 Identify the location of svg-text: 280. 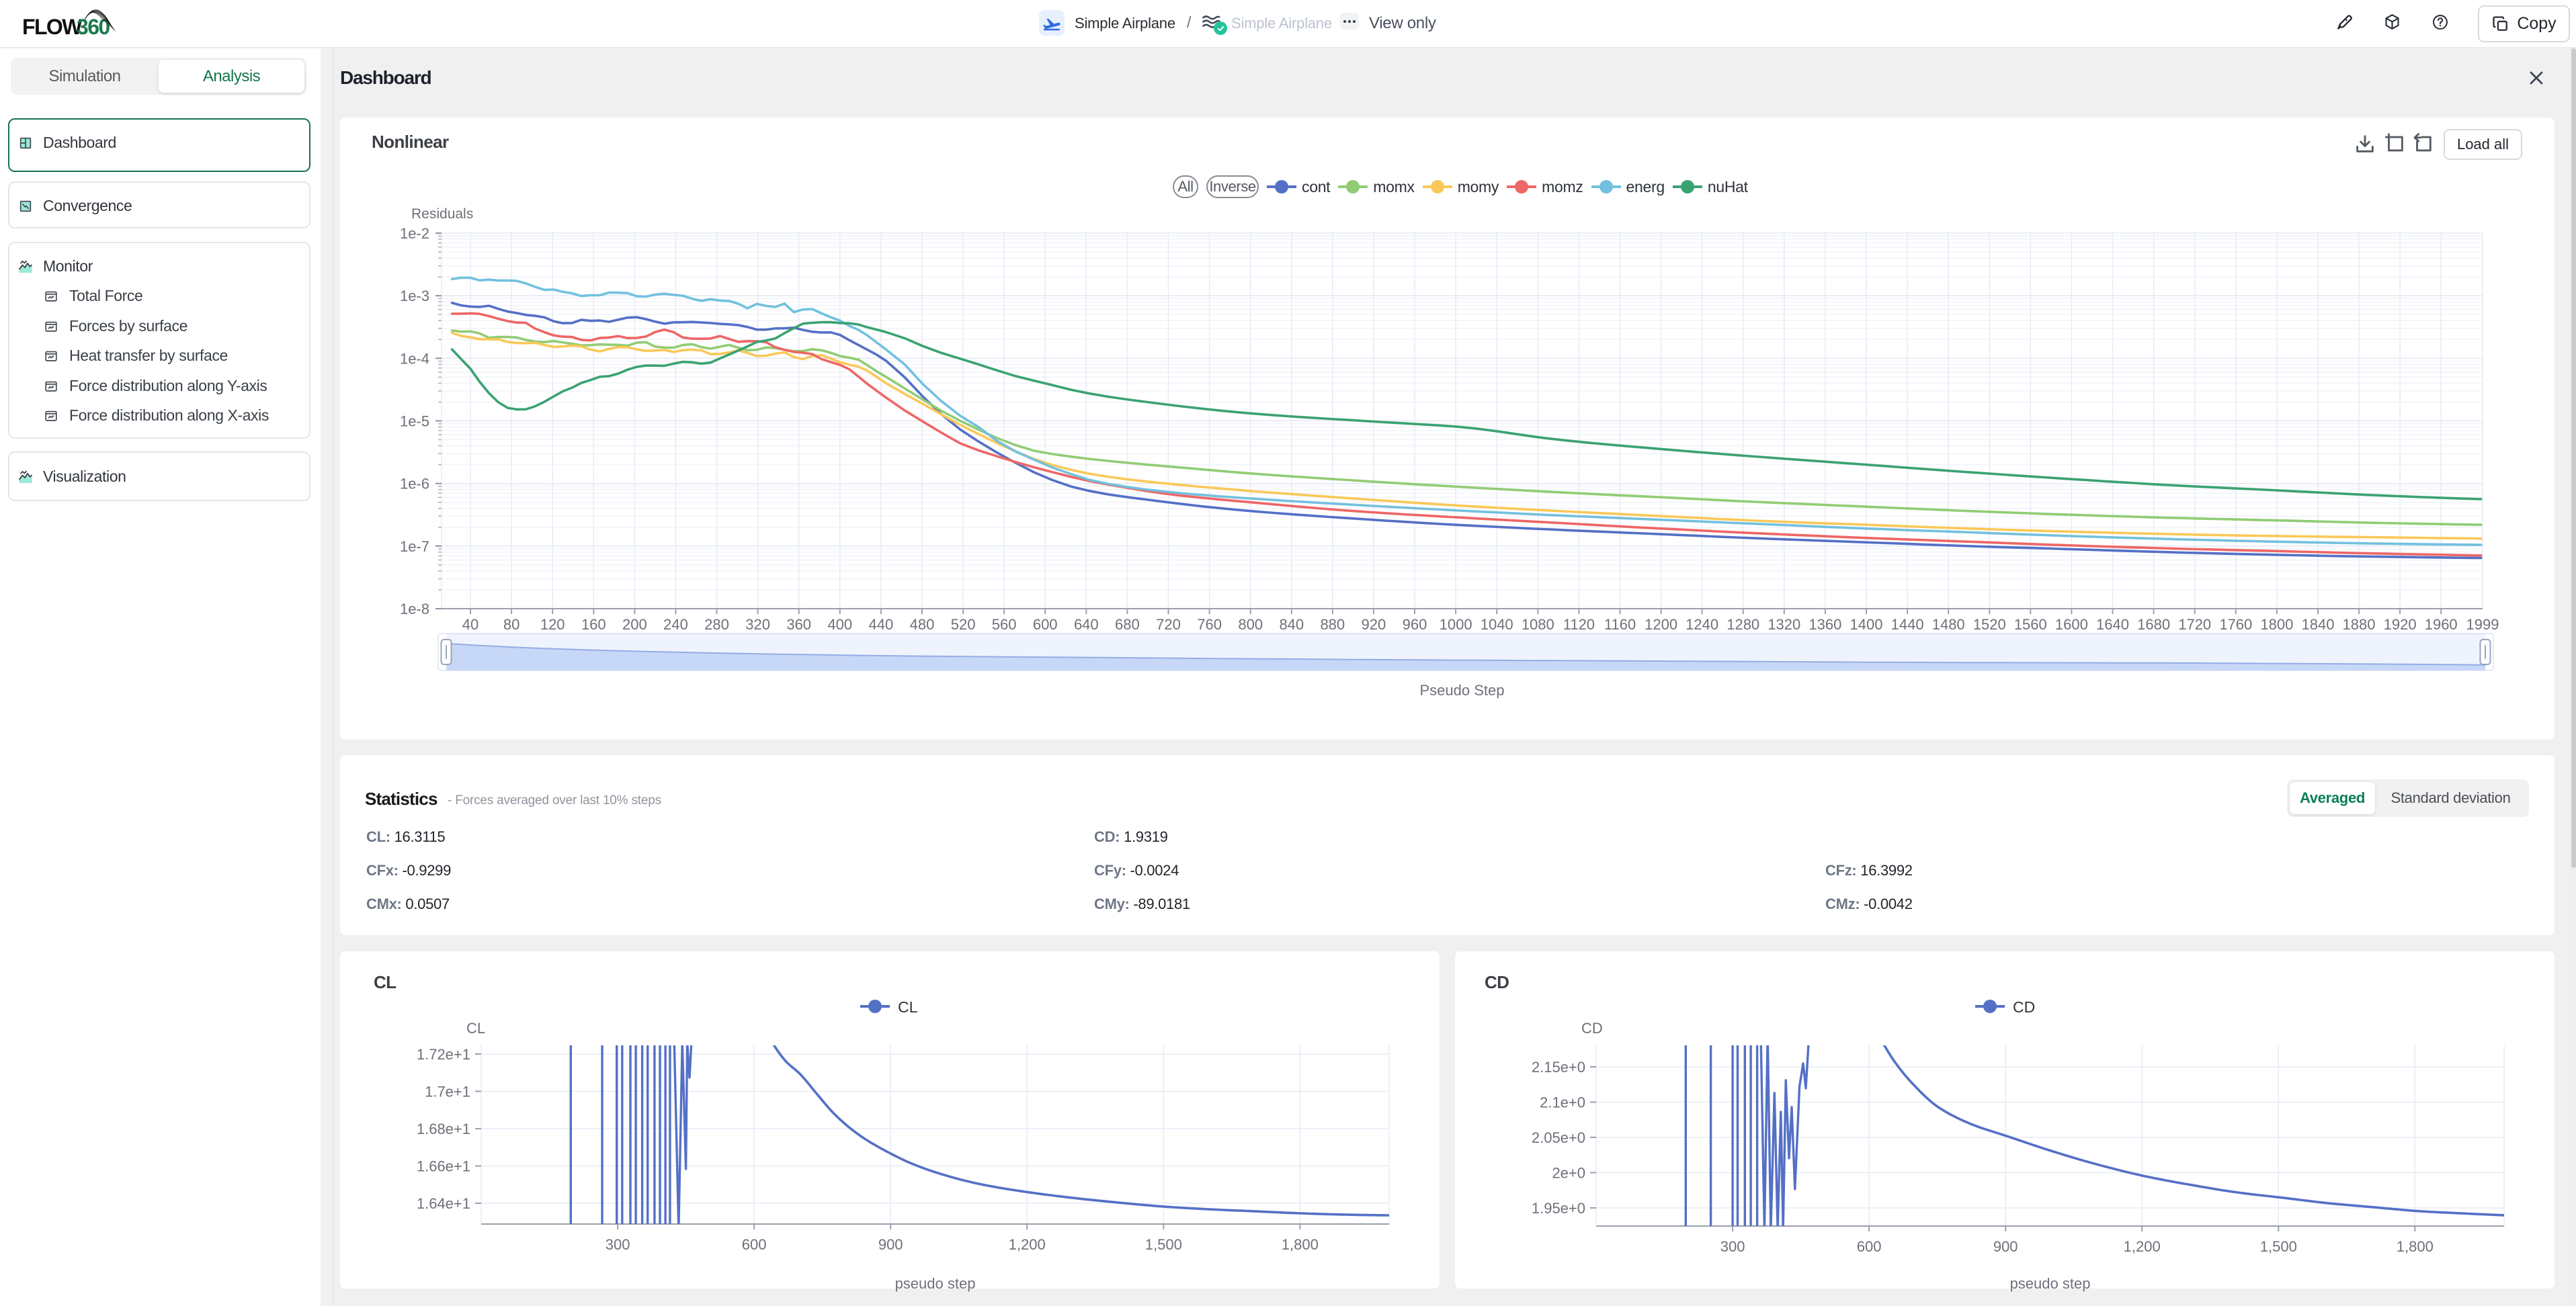
(717, 625).